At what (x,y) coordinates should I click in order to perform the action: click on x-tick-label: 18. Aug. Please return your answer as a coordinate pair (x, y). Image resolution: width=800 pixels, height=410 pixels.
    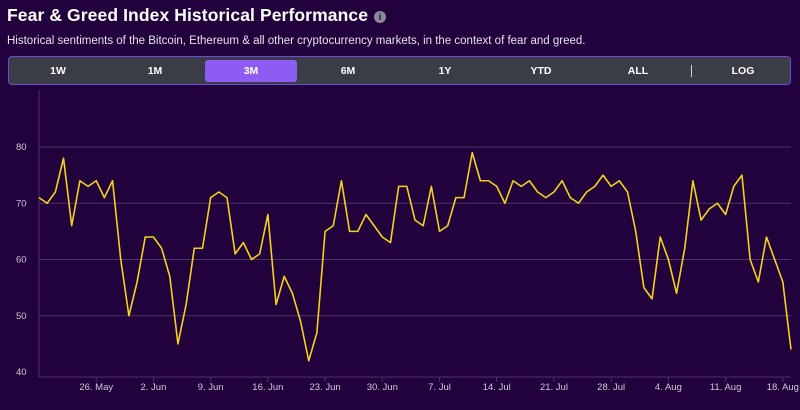
    Looking at the image, I should click on (783, 387).